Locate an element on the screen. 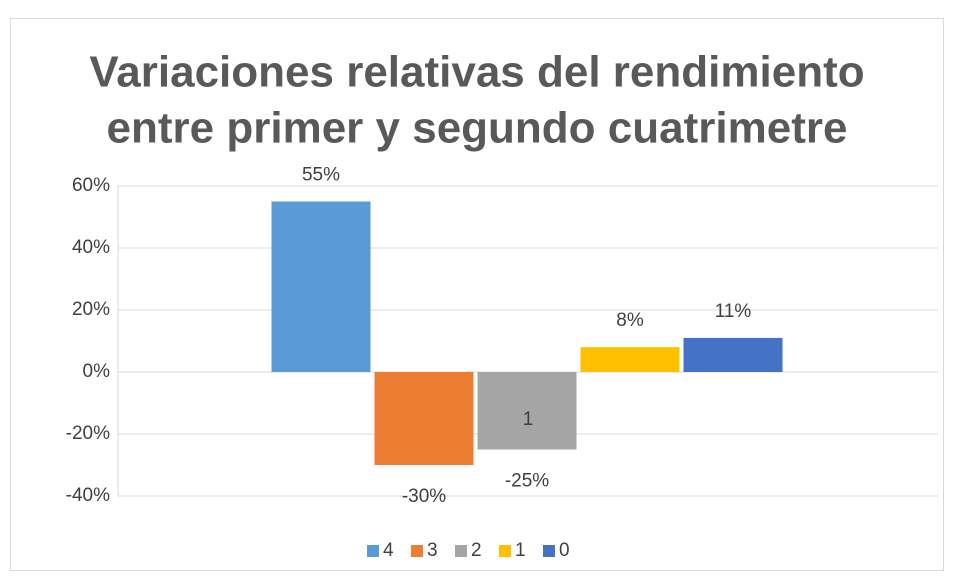 This screenshot has height=581, width=954. chart-title: entre primer y segundo cuatrimetre is located at coordinates (477, 128).